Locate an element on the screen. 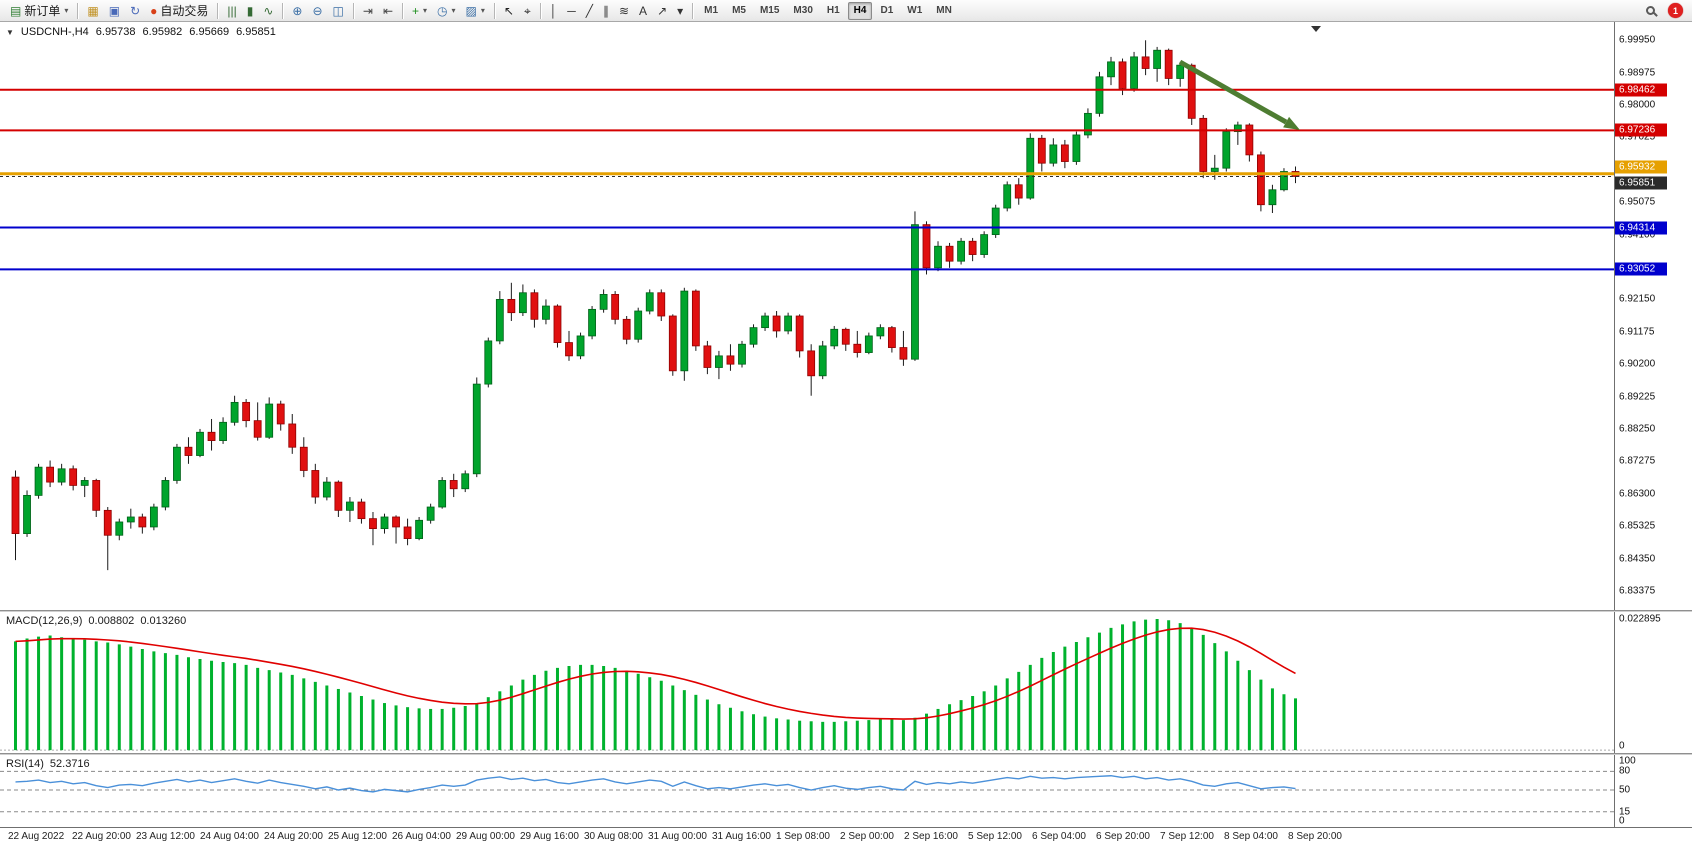 The height and width of the screenshot is (846, 1692). periods-icon: ◷ ▾ is located at coordinates (446, 10).